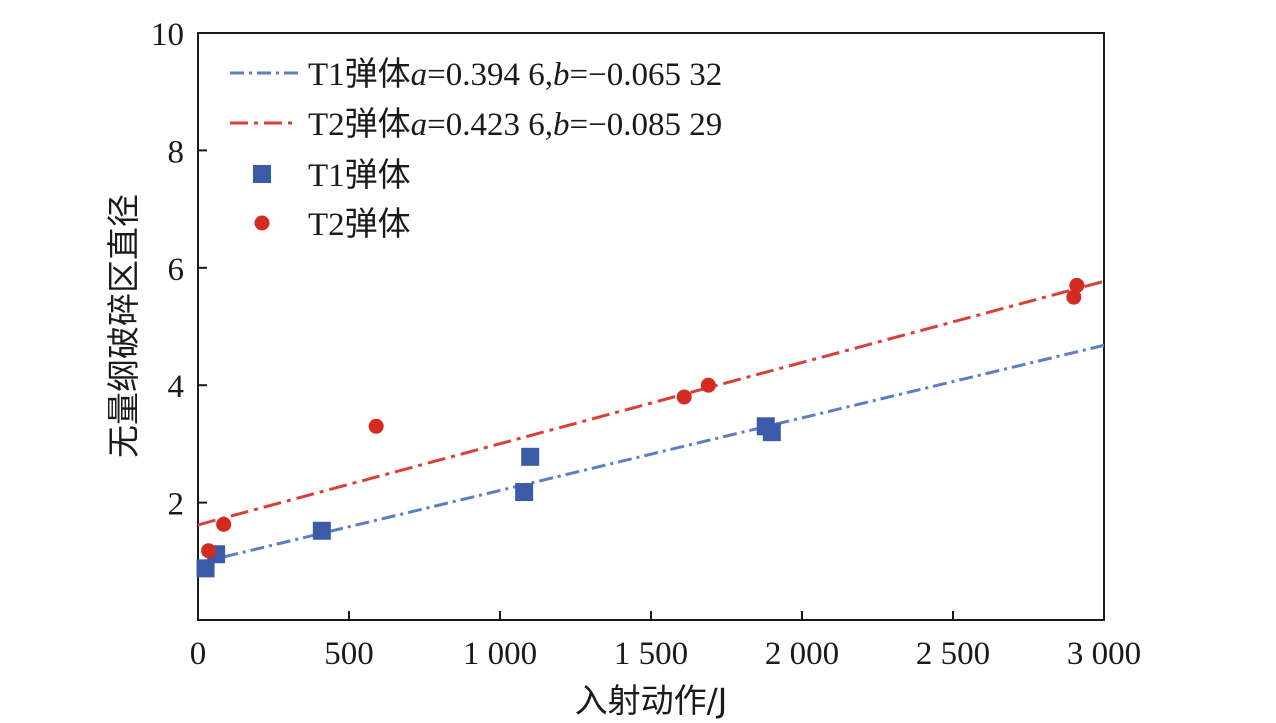 This screenshot has width=1276, height=723. I want to click on legend-label-t2: T2弹体, so click(359, 224).